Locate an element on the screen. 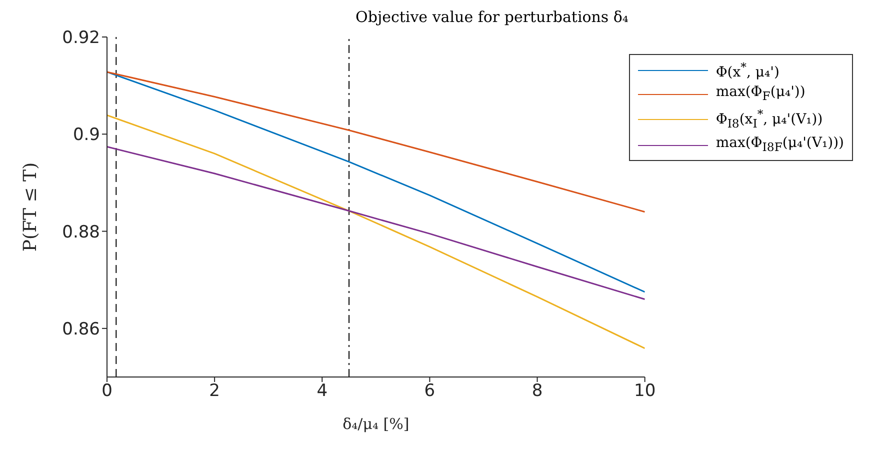  y-tick-label: 0.9 is located at coordinates (86, 135).